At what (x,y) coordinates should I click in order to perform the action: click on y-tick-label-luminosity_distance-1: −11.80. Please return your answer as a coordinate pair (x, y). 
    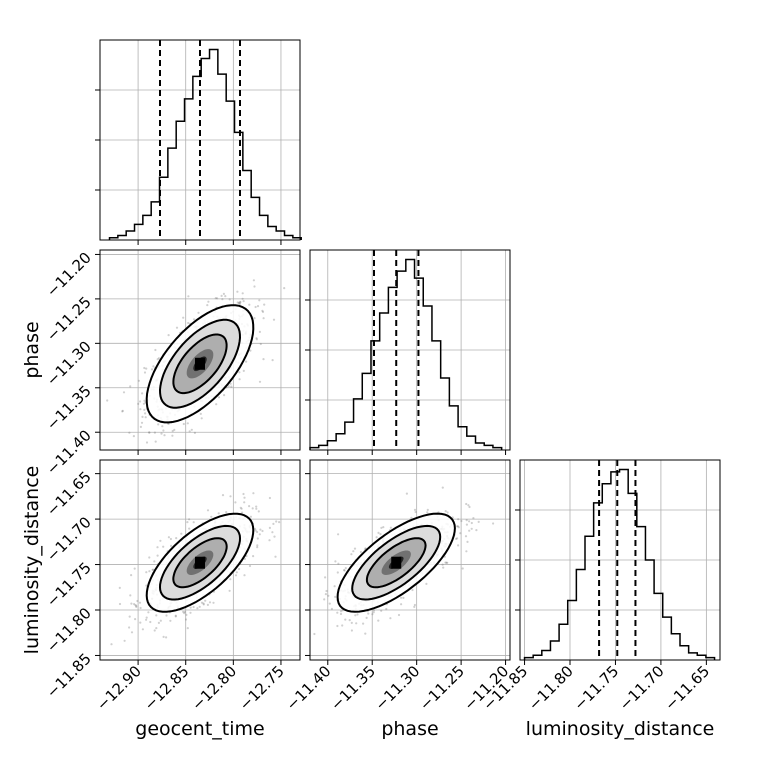
    Looking at the image, I should click on (69, 630).